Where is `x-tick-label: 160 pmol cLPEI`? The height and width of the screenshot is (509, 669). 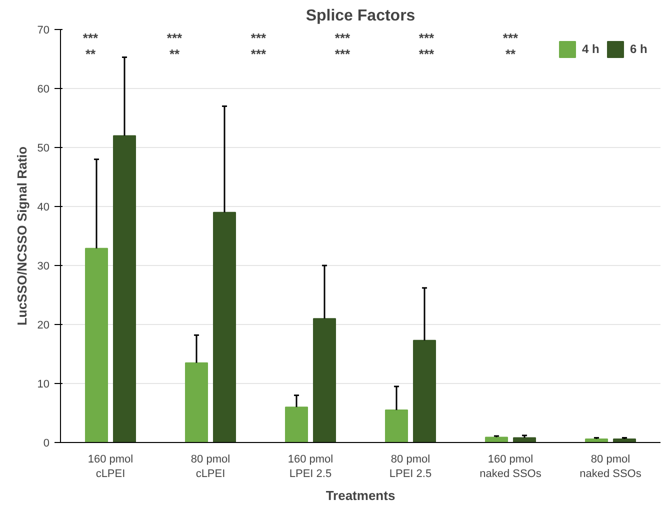
x-tick-label: 160 pmol cLPEI is located at coordinates (111, 467).